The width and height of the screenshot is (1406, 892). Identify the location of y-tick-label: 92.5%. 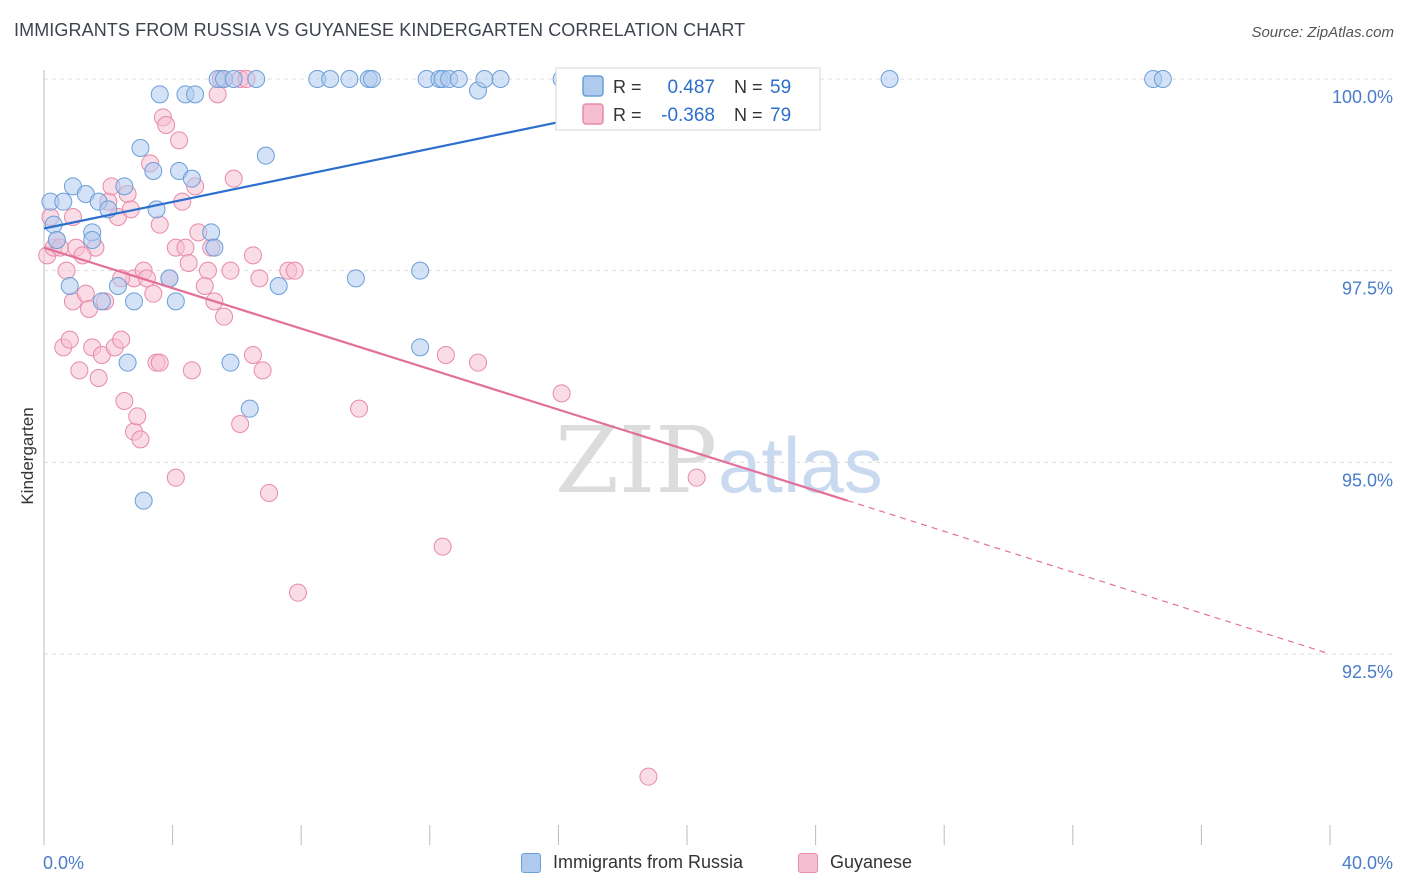
(1367, 672).